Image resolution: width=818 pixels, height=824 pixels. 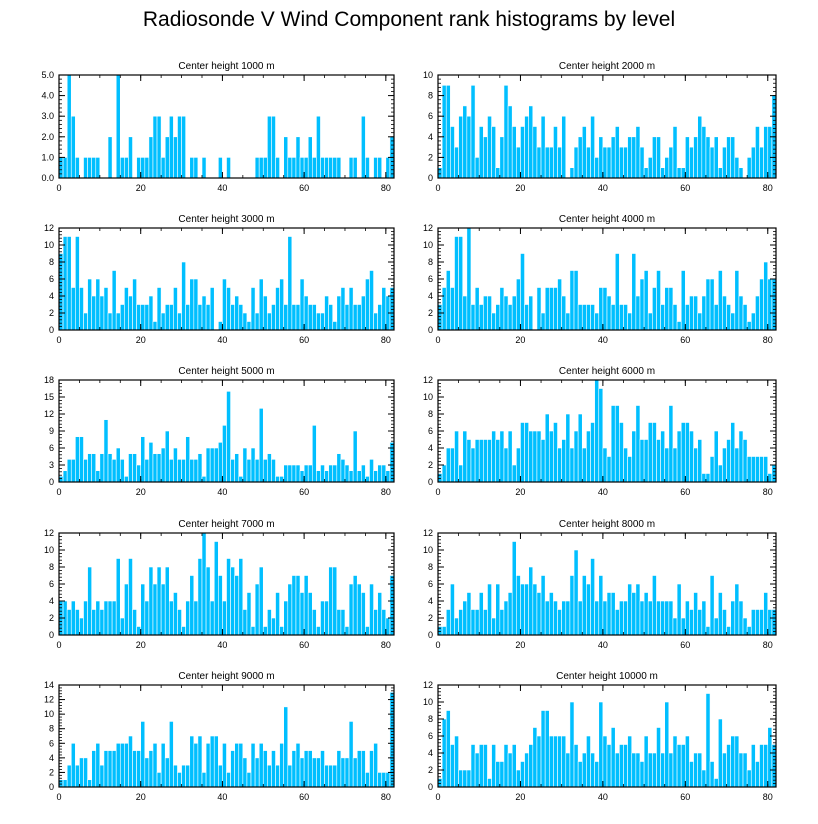 I want to click on y-tick-label: 0, so click(x=430, y=787).